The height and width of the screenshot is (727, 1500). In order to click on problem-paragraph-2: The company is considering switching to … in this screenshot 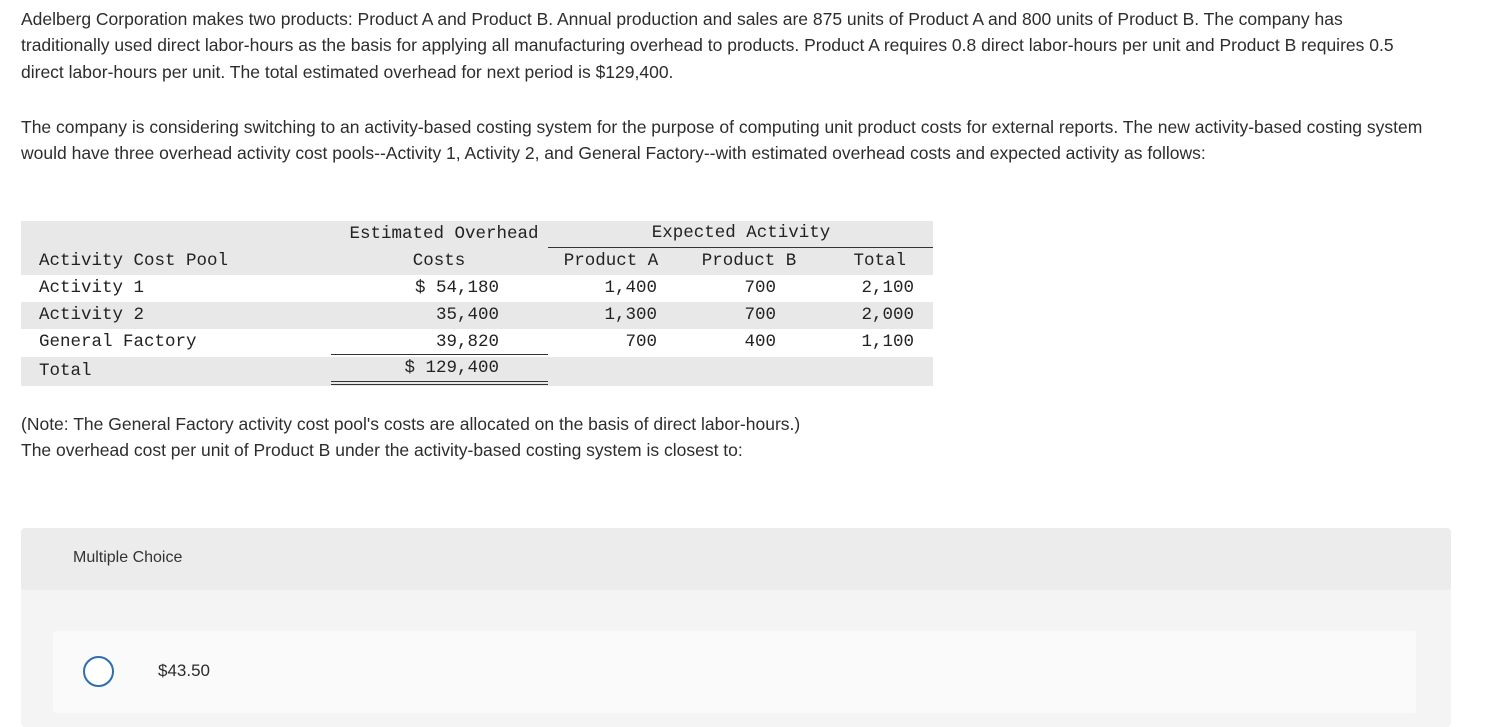, I will do `click(722, 140)`.